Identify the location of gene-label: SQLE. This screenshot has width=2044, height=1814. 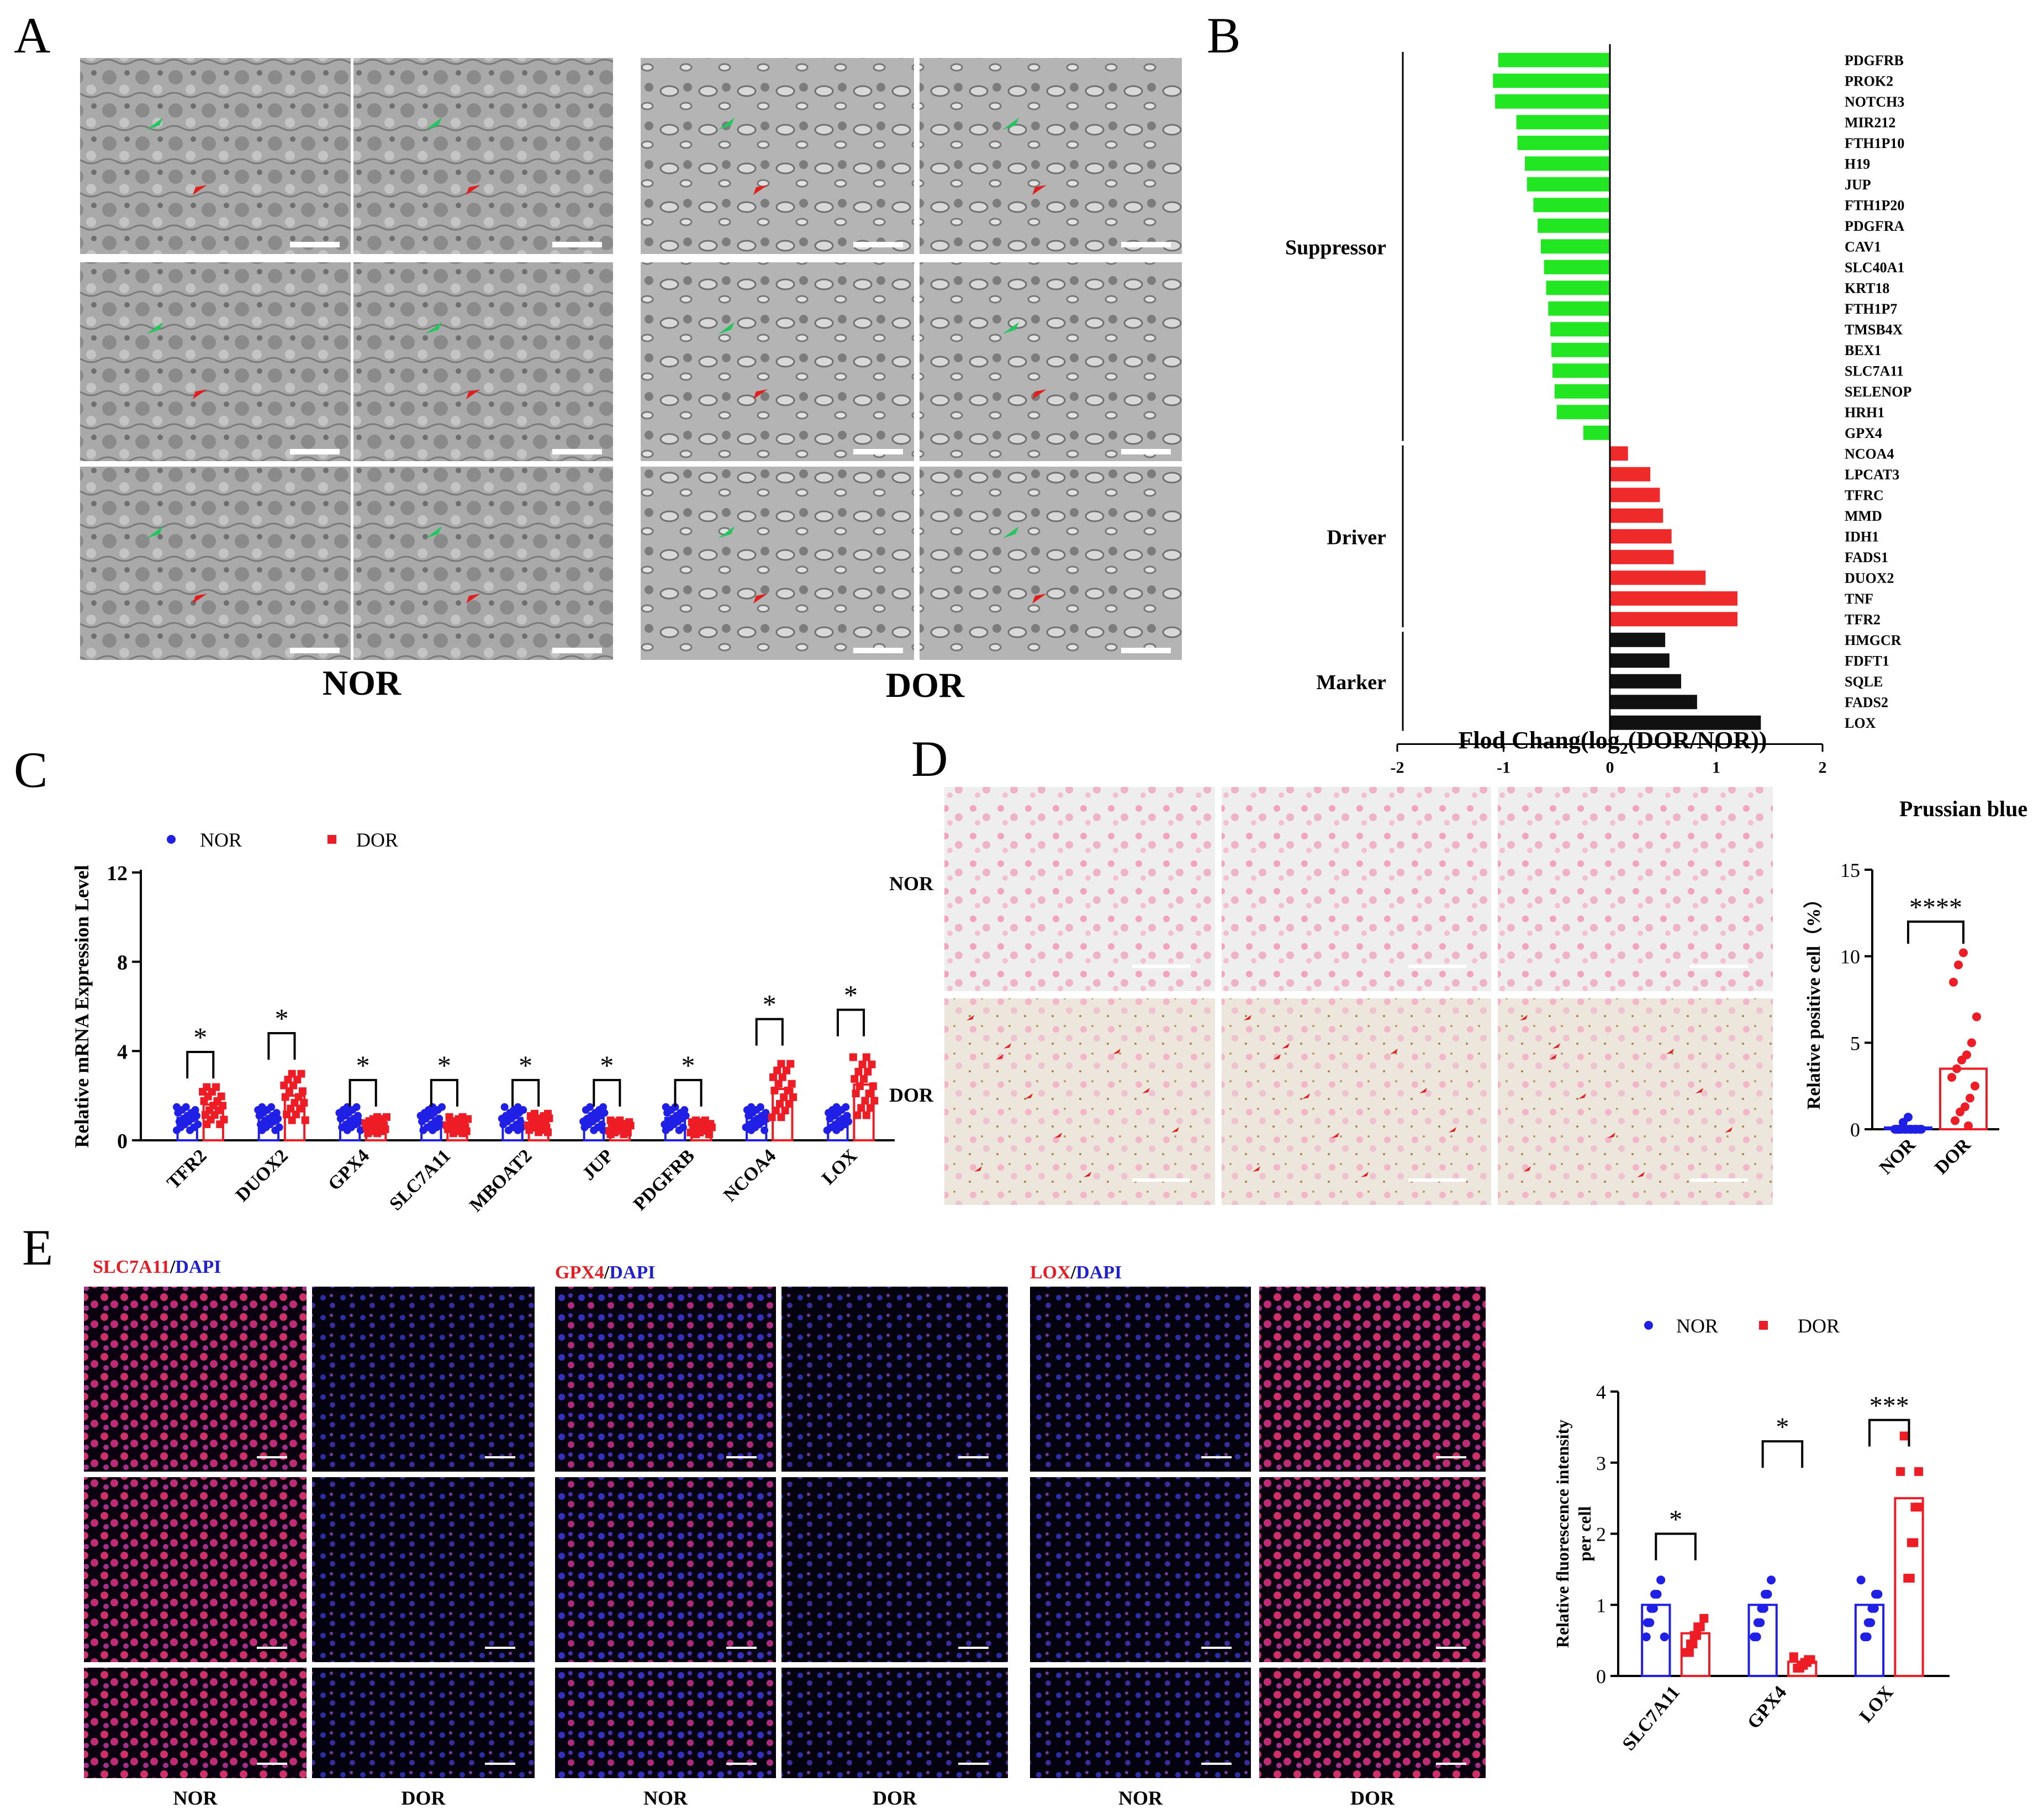
(1864, 682).